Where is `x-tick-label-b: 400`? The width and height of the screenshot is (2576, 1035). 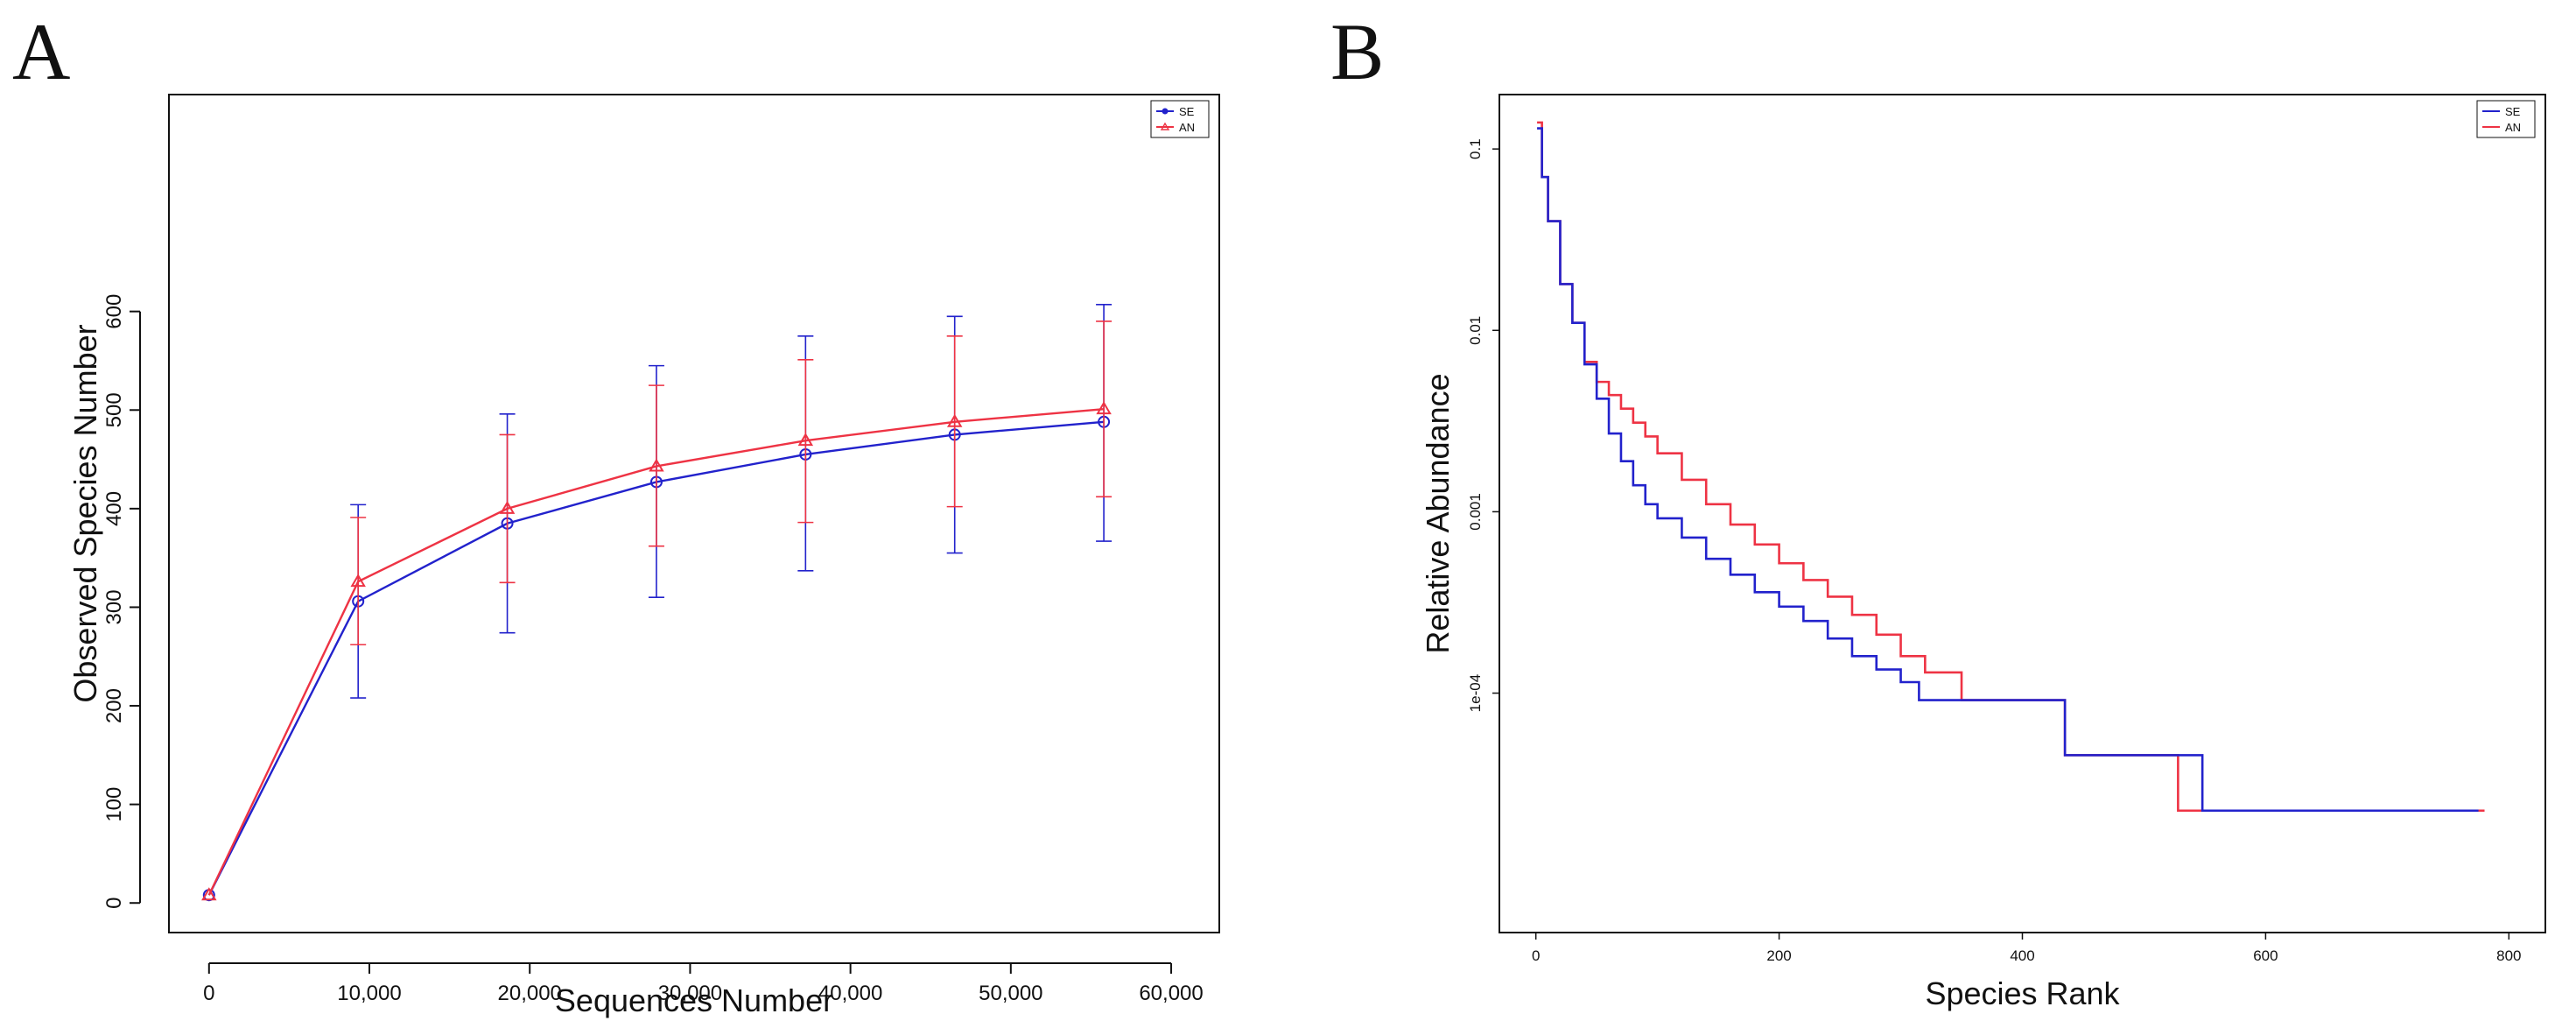 x-tick-label-b: 400 is located at coordinates (2022, 955).